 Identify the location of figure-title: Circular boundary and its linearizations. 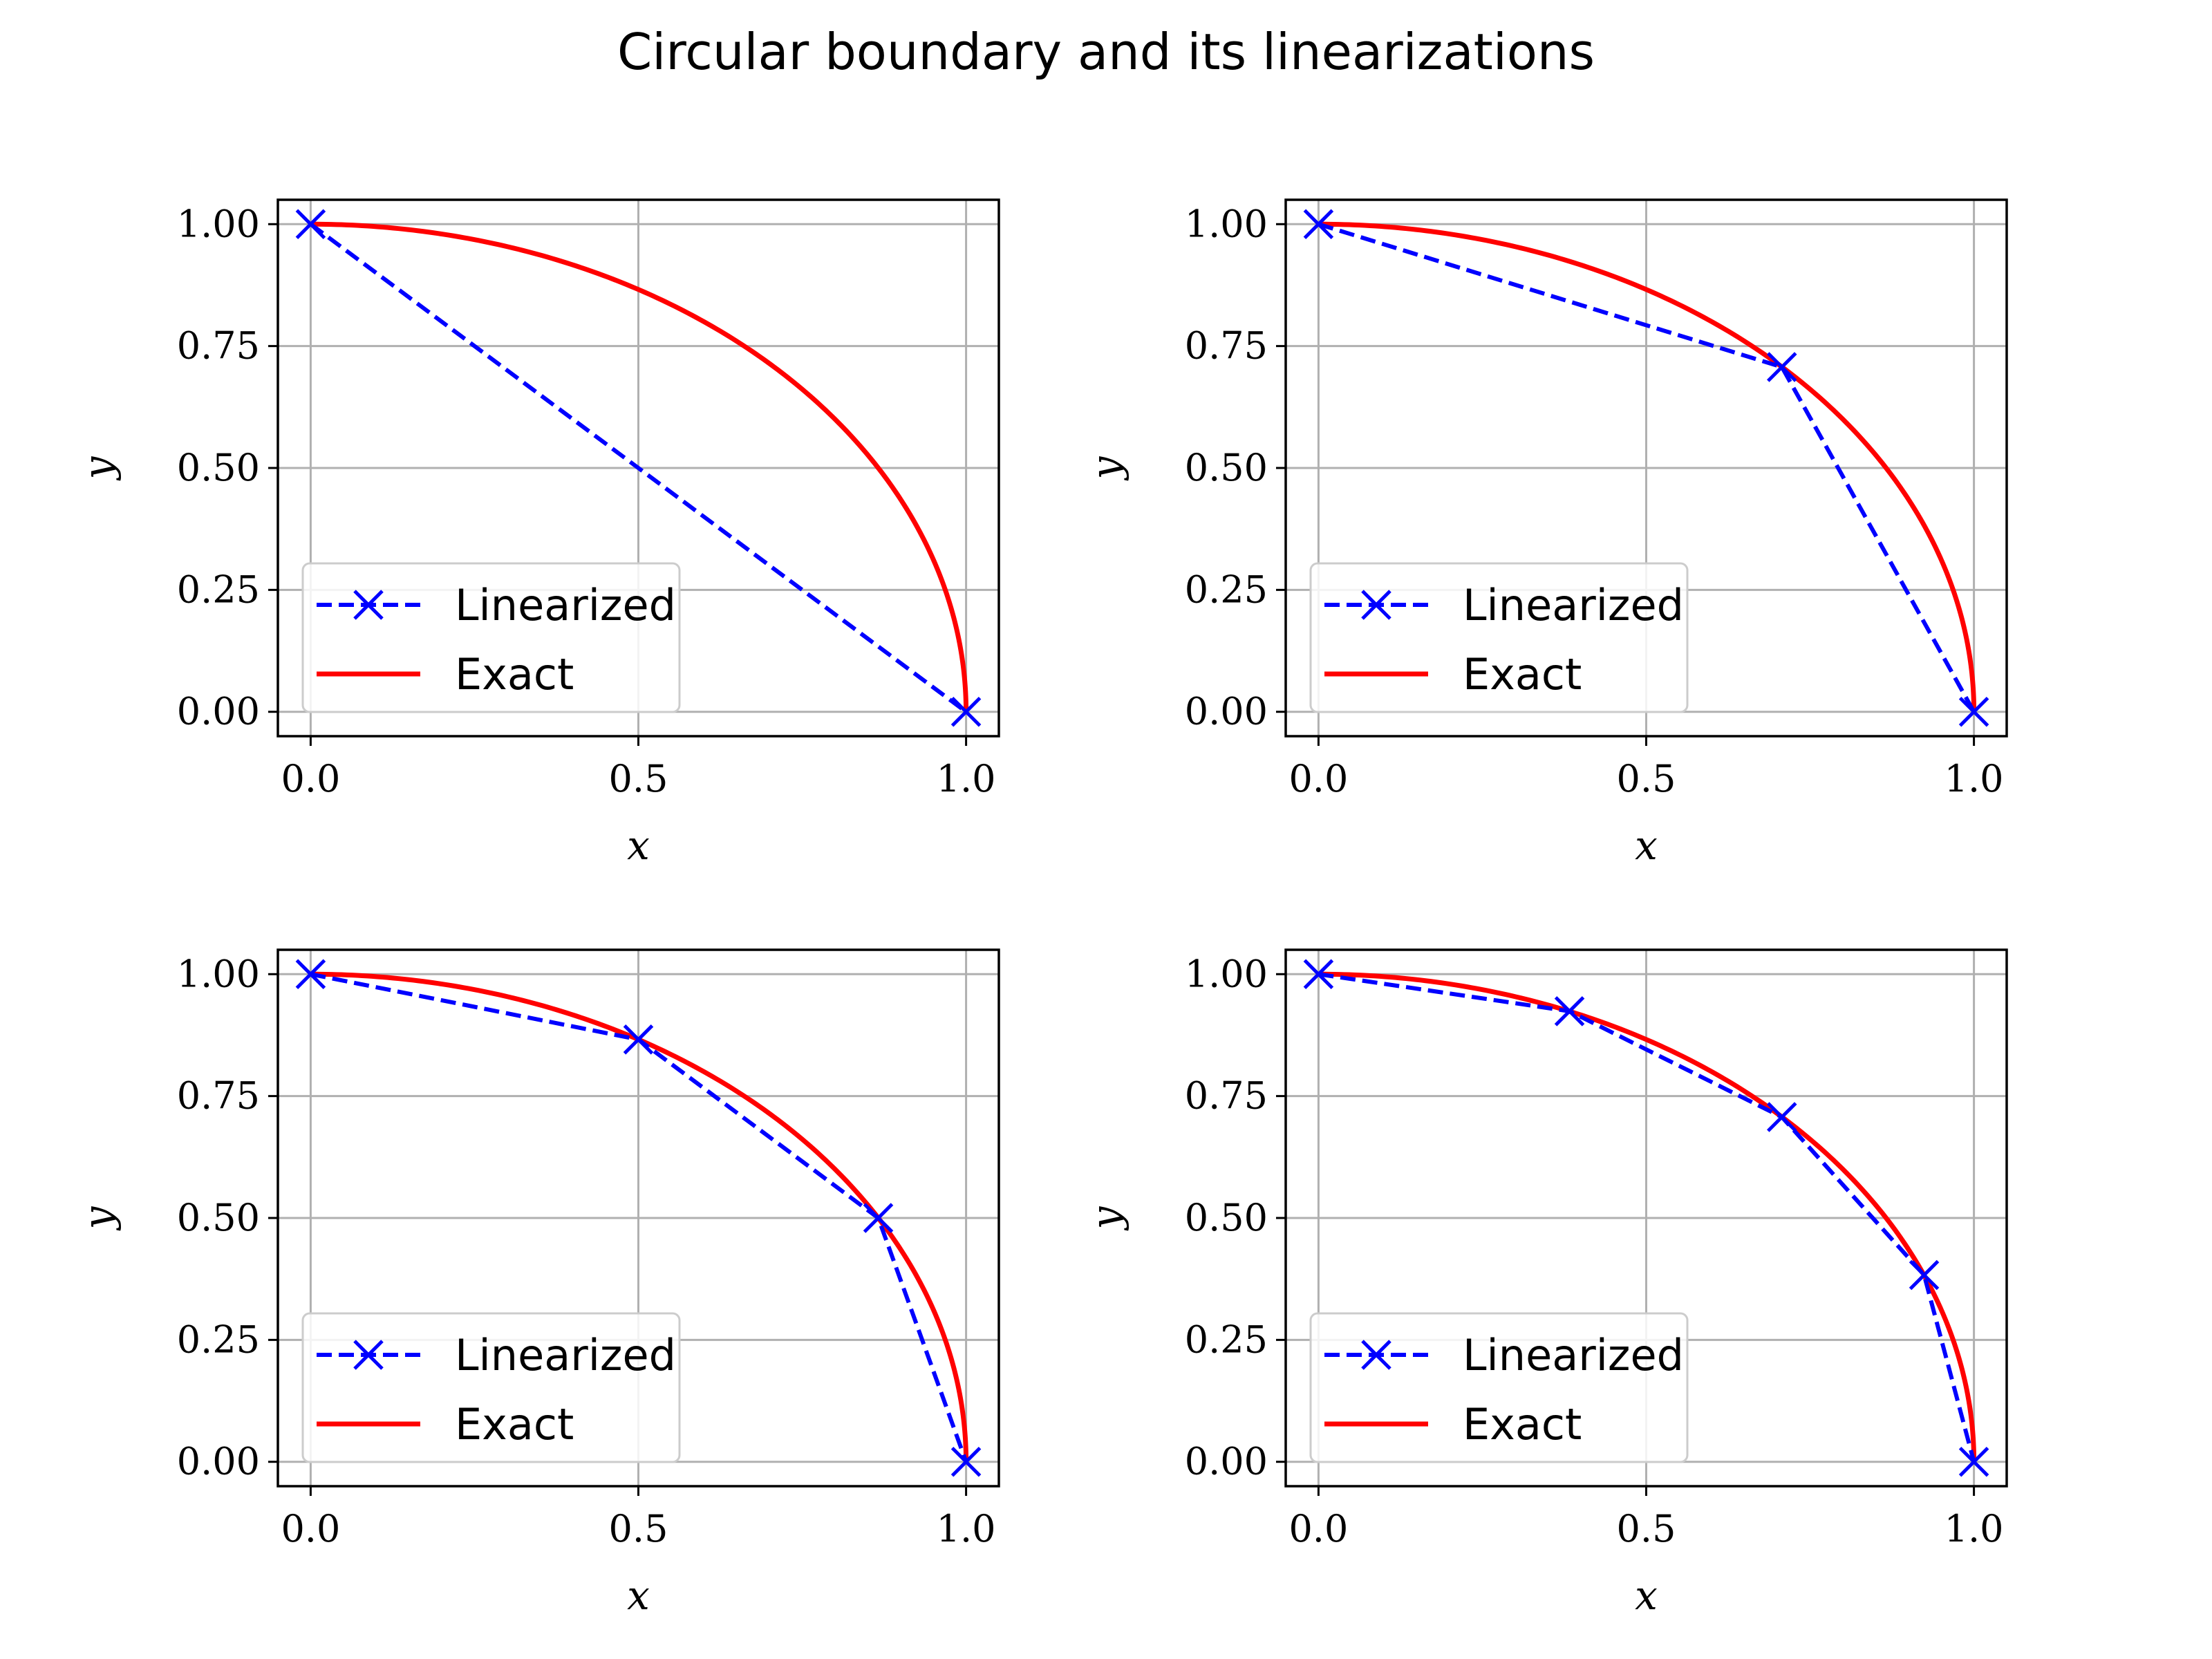
(1106, 52).